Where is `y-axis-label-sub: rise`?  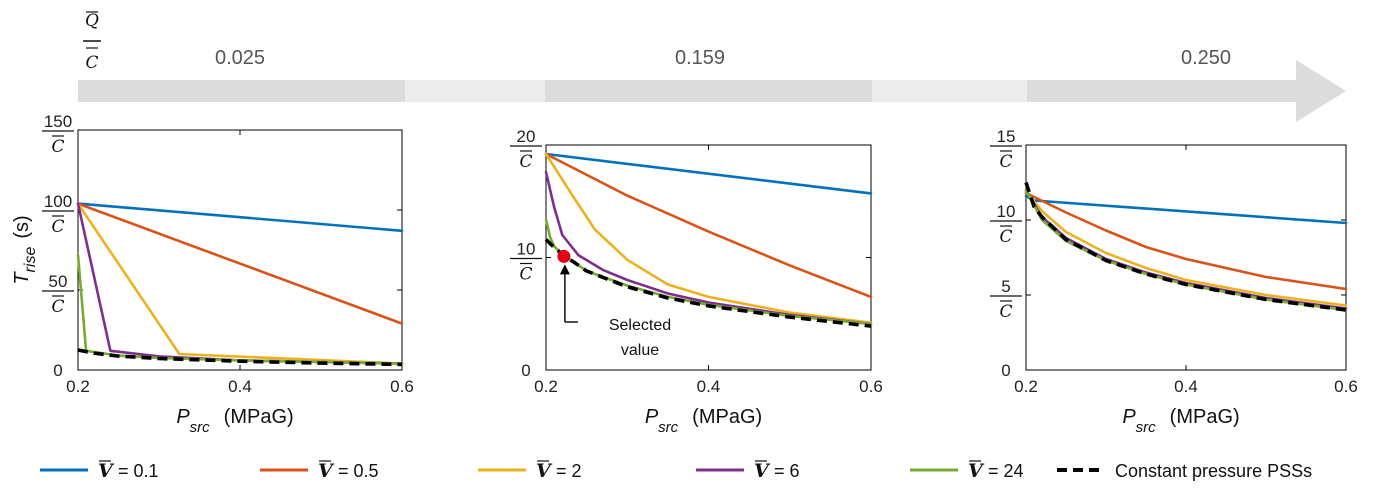 y-axis-label-sub: rise is located at coordinates (30, 260).